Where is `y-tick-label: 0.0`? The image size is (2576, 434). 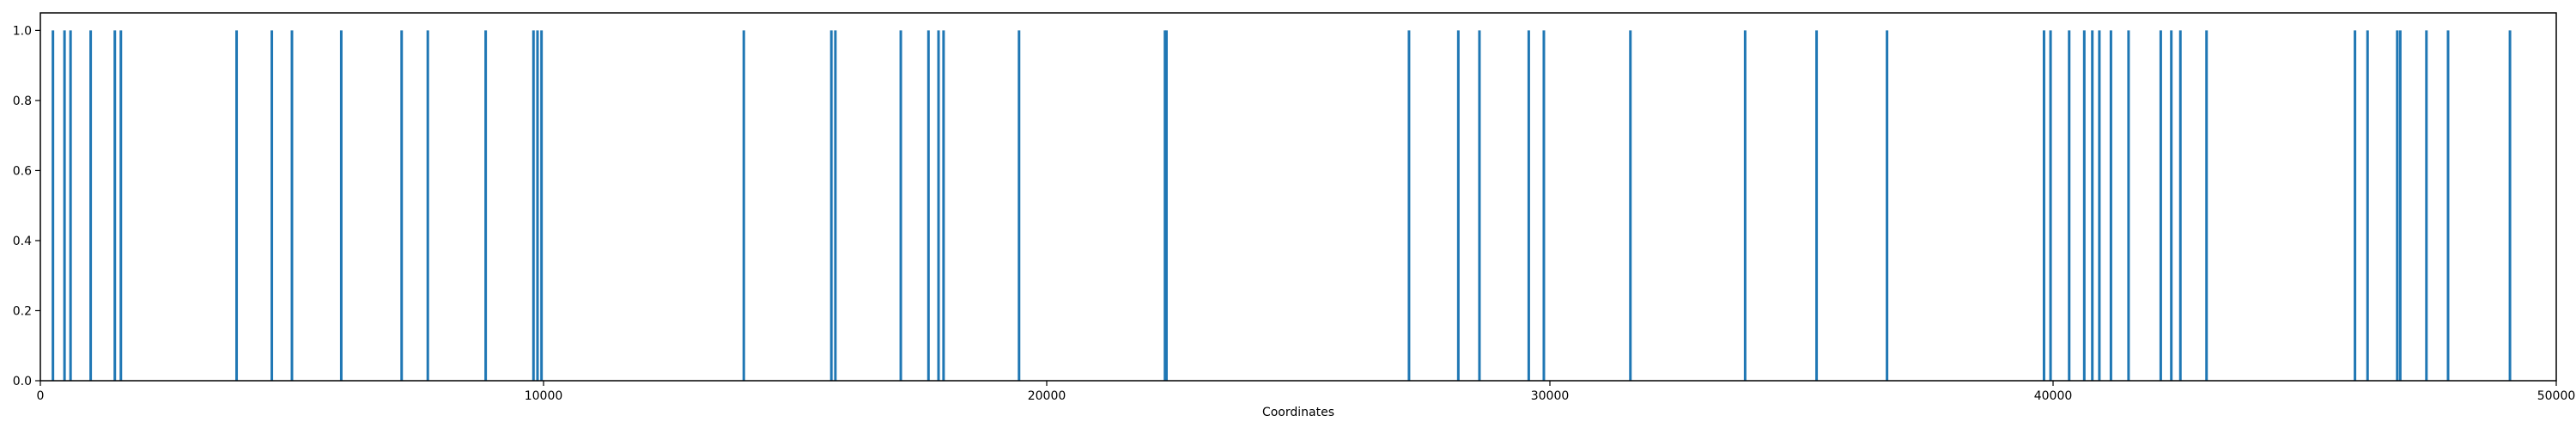
y-tick-label: 0.0 is located at coordinates (23, 381).